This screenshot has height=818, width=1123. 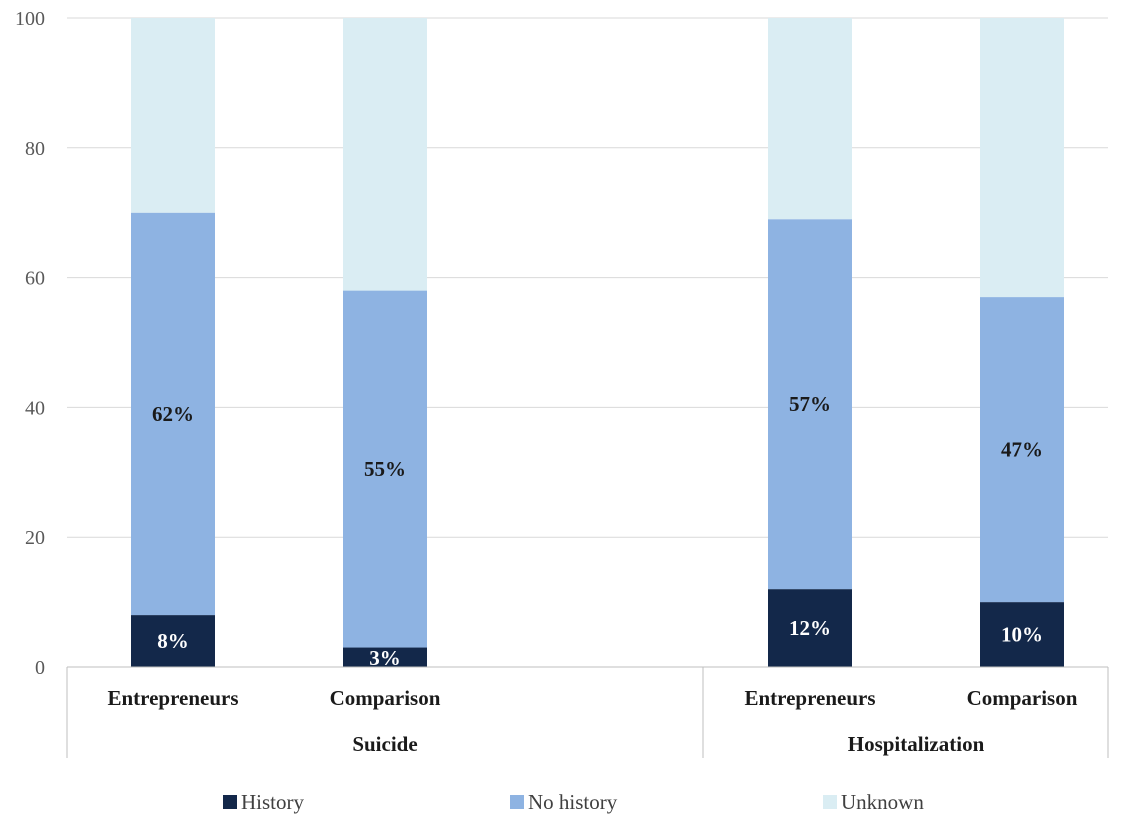 I want to click on y-tick-label: 0, so click(x=40, y=668).